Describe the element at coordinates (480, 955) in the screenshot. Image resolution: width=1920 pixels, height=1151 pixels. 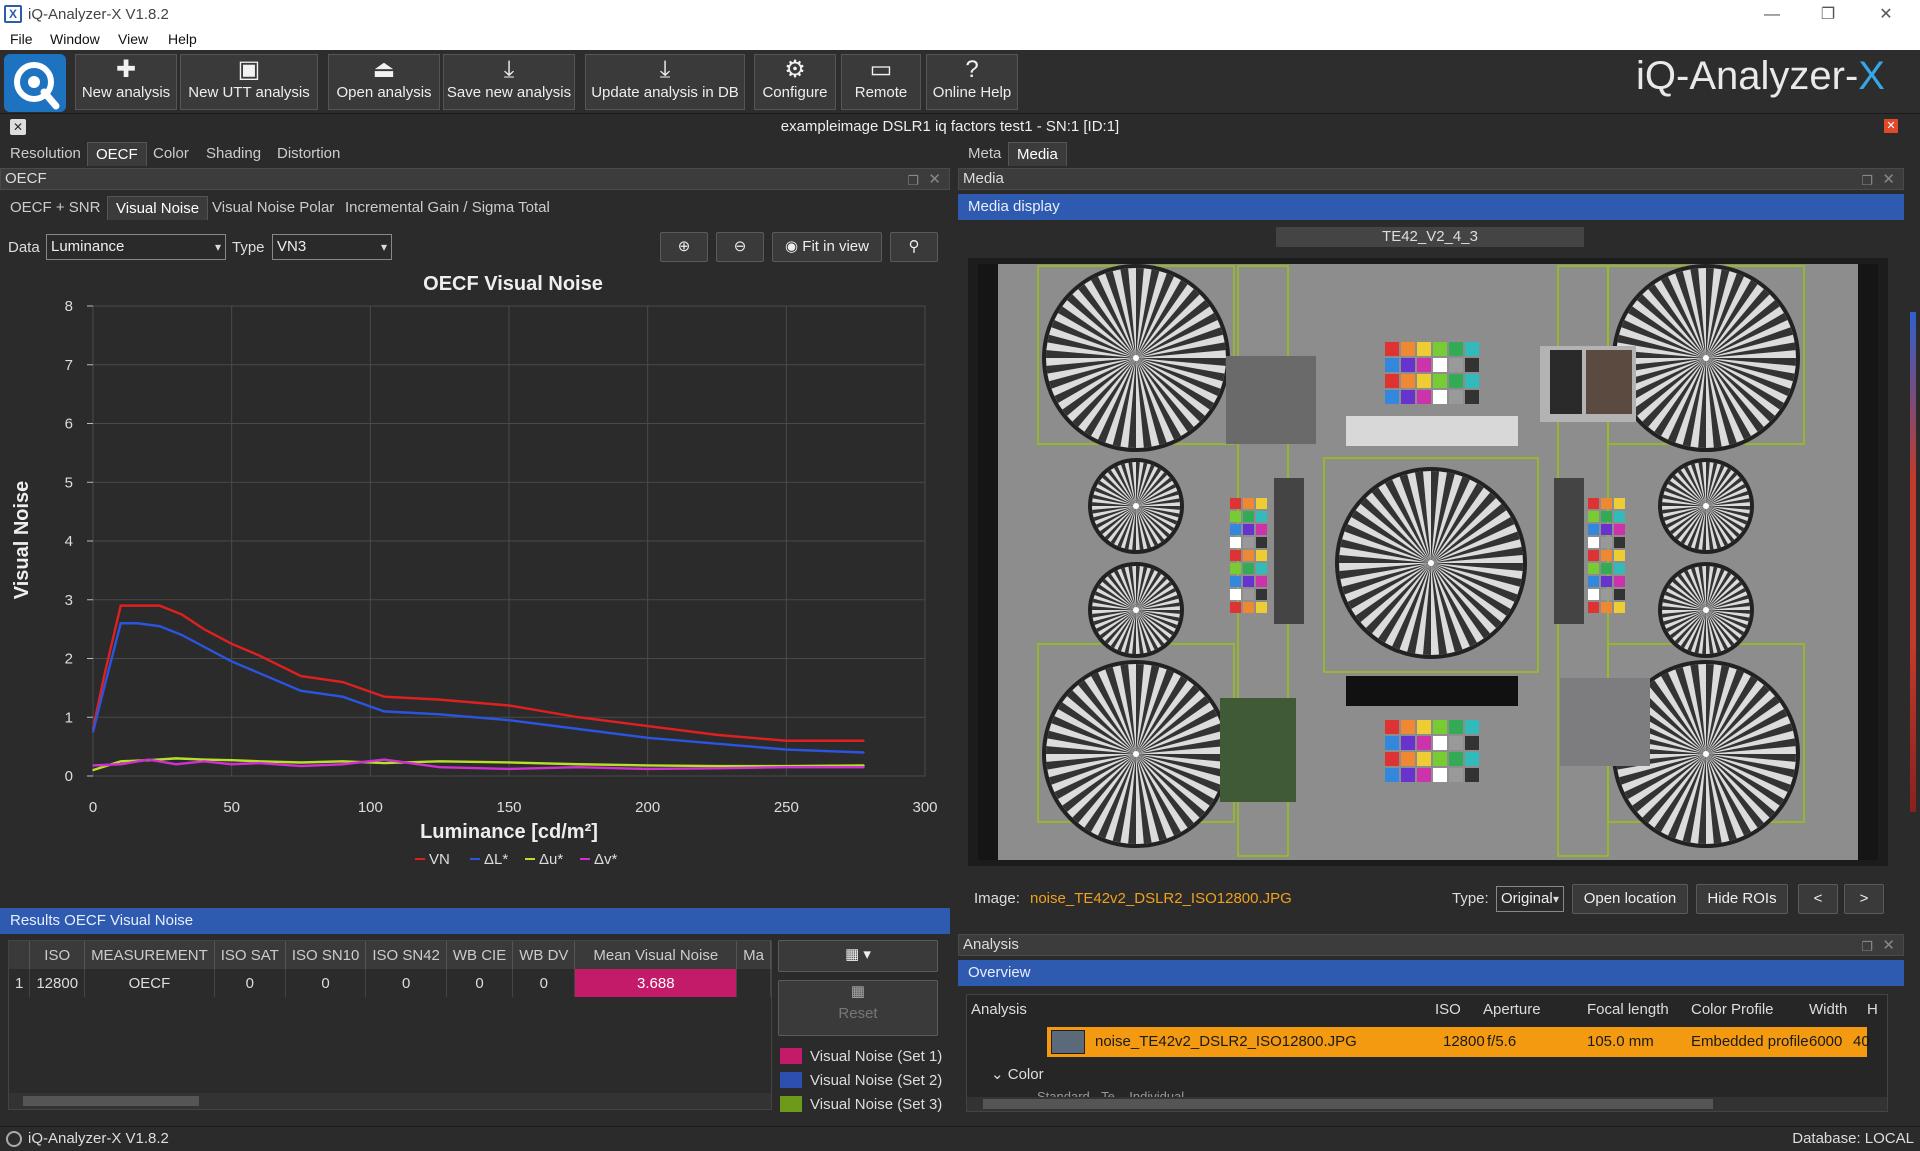
I see `col-wb-cie: WB CIE` at that location.